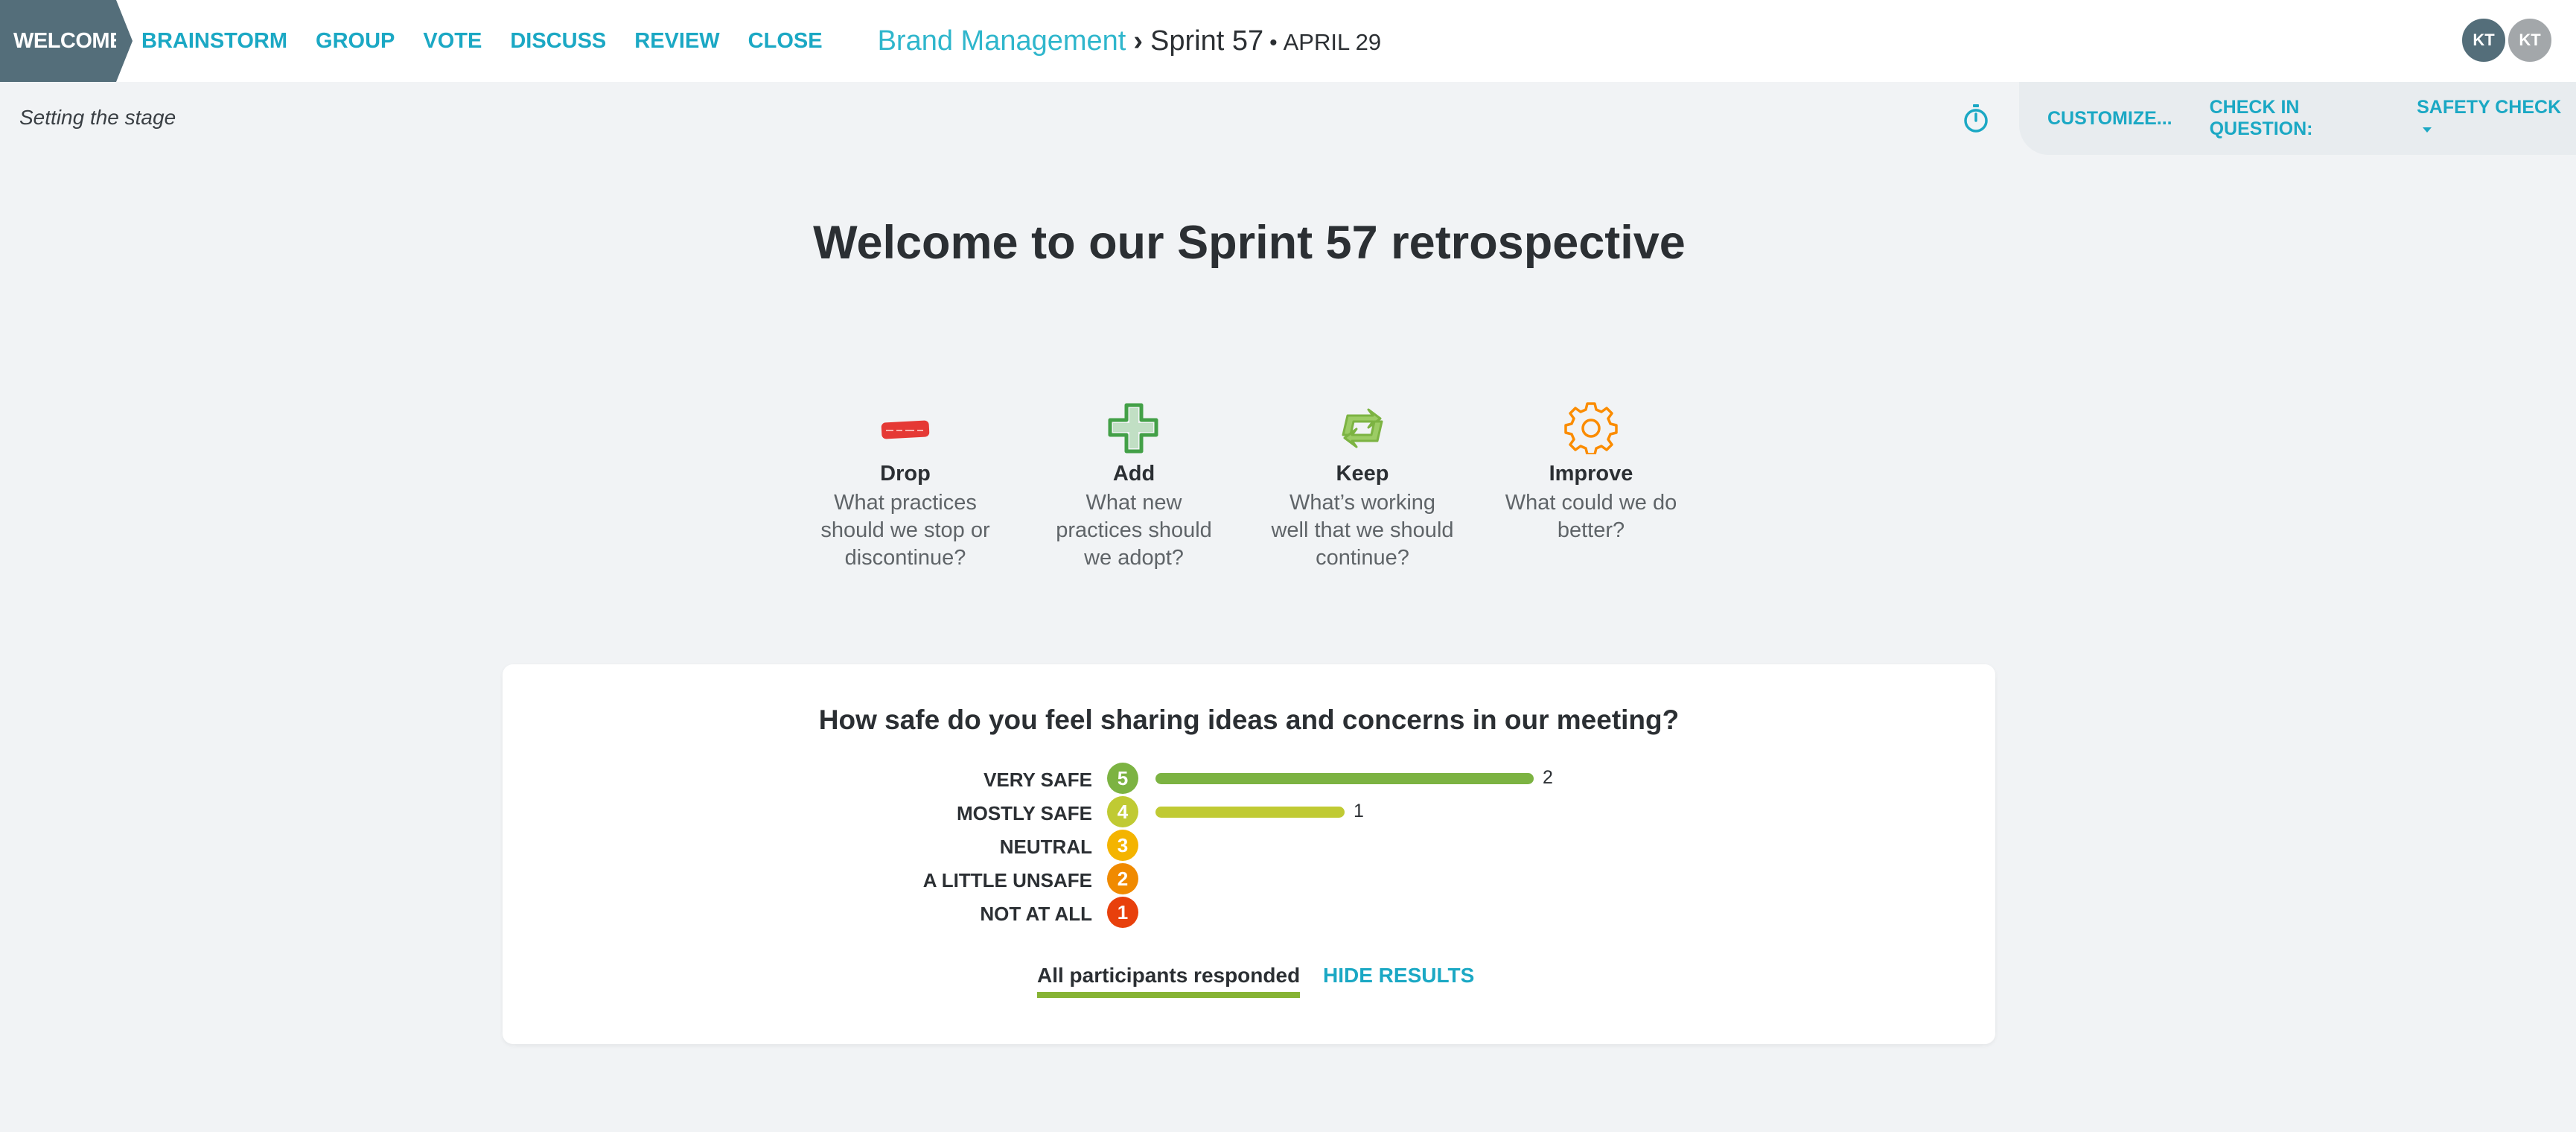 The image size is (2576, 1132). What do you see at coordinates (2489, 107) in the screenshot?
I see `check-in-value: SAFETY CHECK` at bounding box center [2489, 107].